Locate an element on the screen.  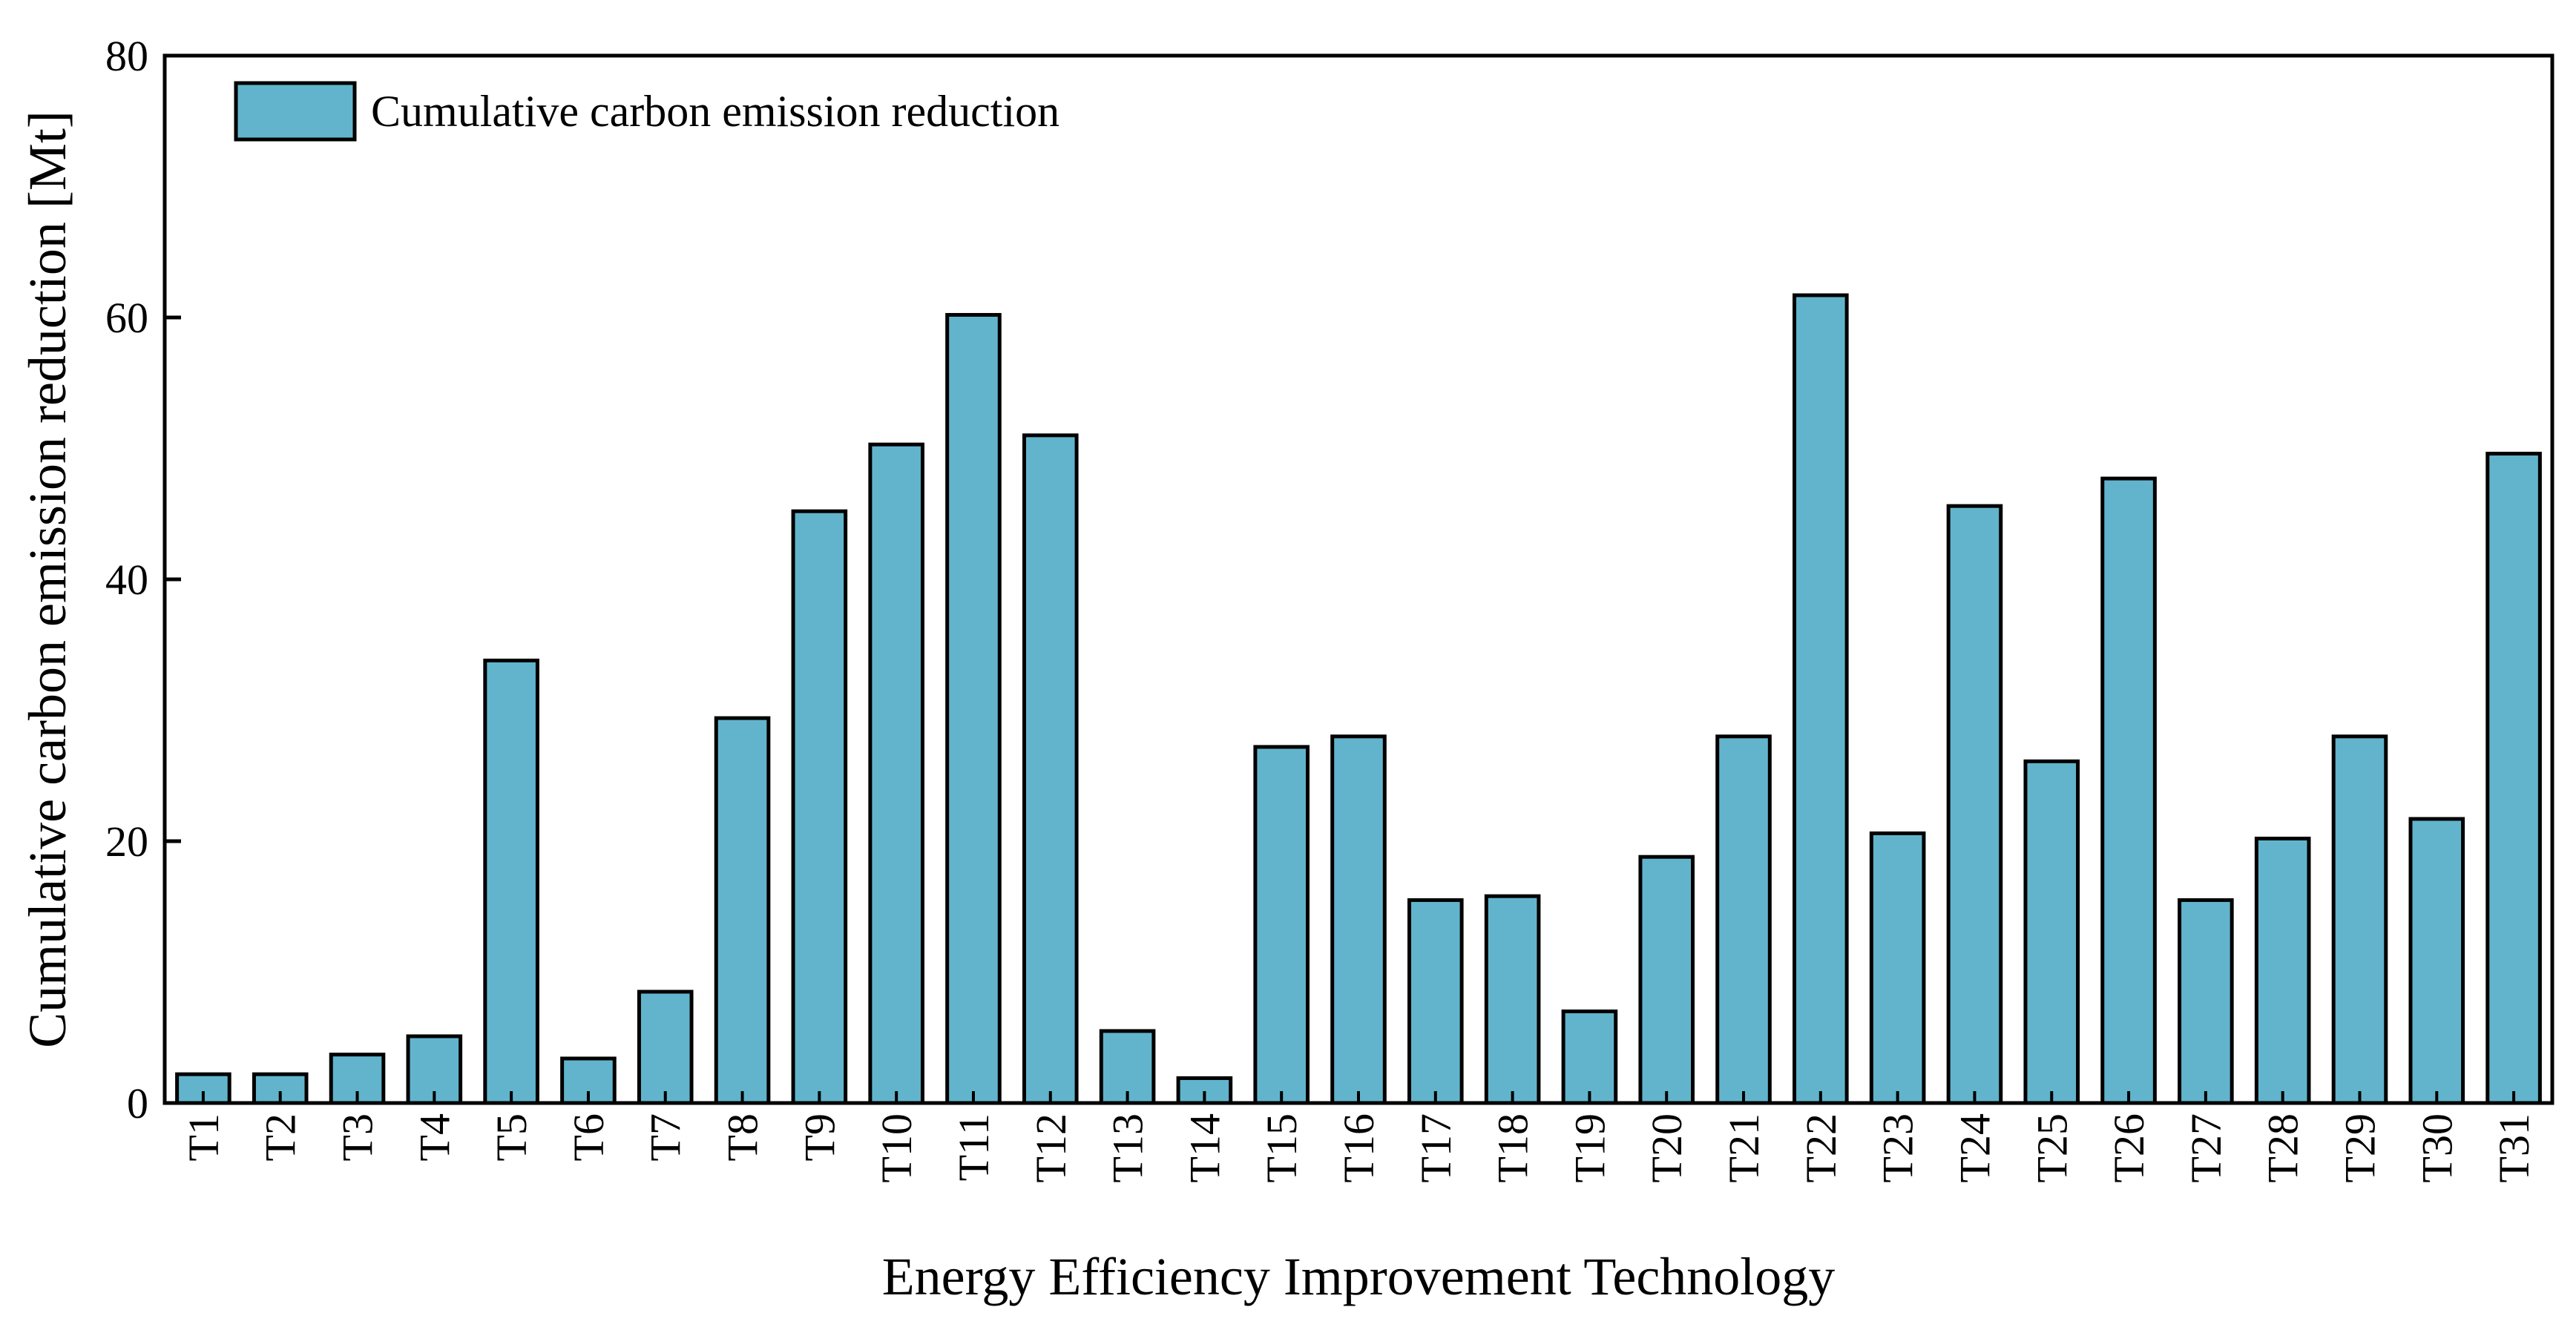
bar-T28 is located at coordinates (2282, 970).